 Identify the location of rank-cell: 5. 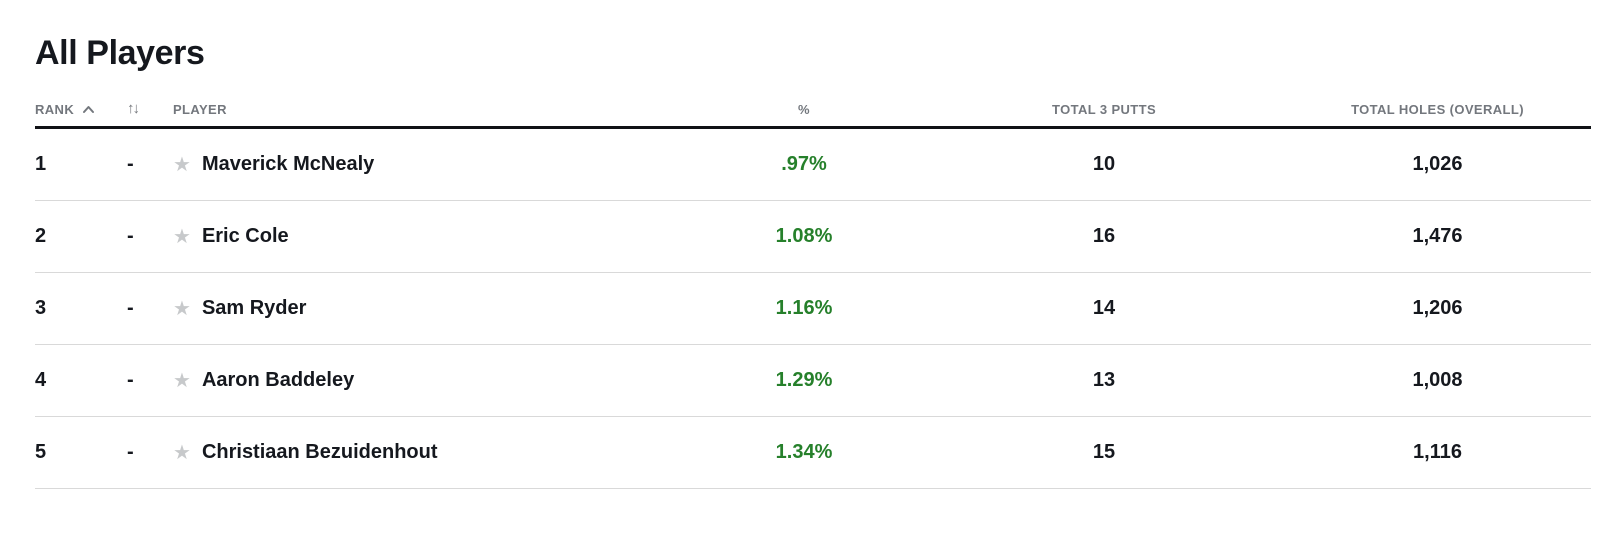
(81, 452).